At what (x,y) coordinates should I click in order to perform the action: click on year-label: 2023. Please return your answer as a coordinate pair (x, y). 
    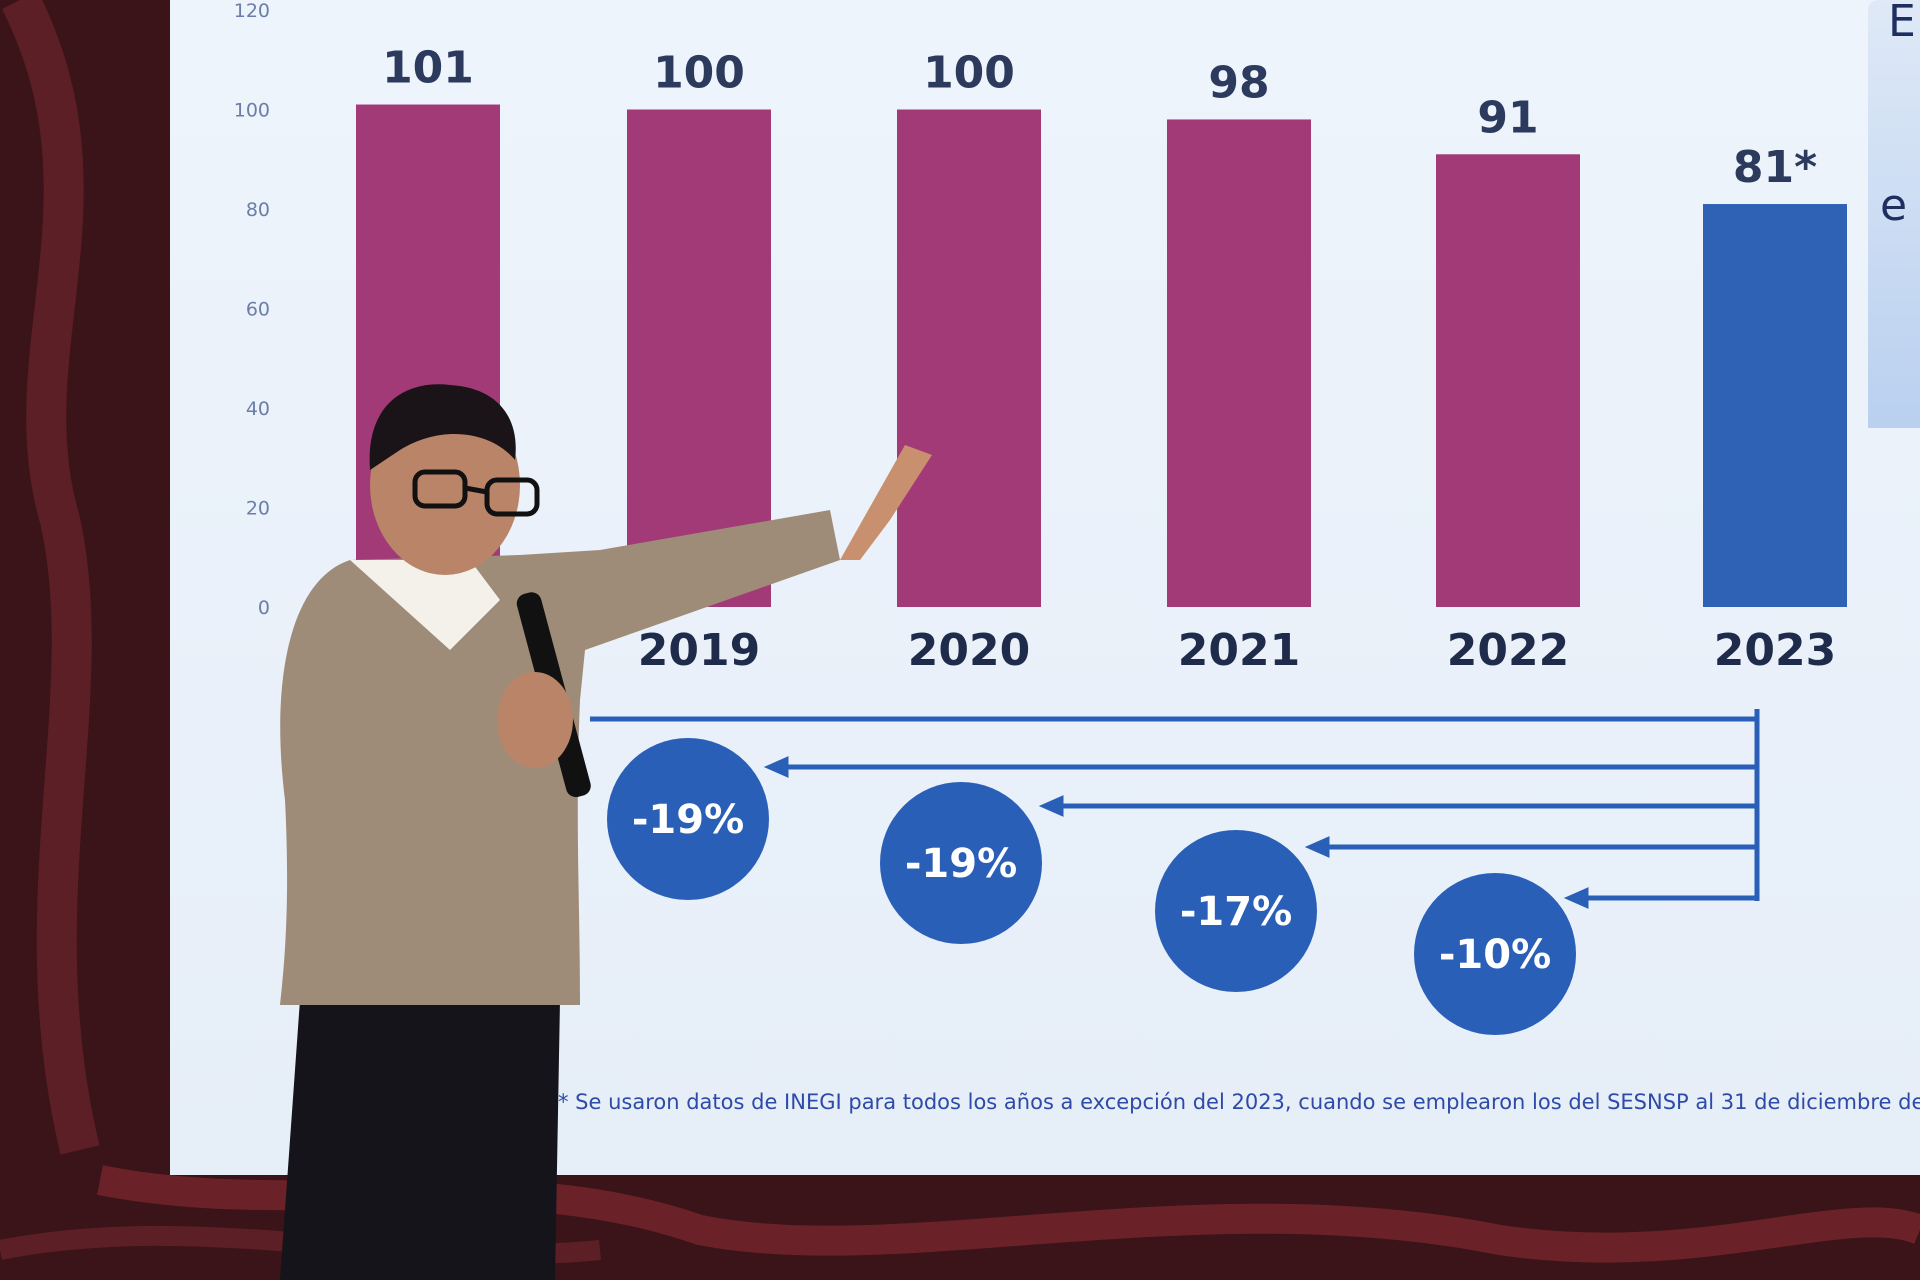
    Looking at the image, I should click on (1775, 650).